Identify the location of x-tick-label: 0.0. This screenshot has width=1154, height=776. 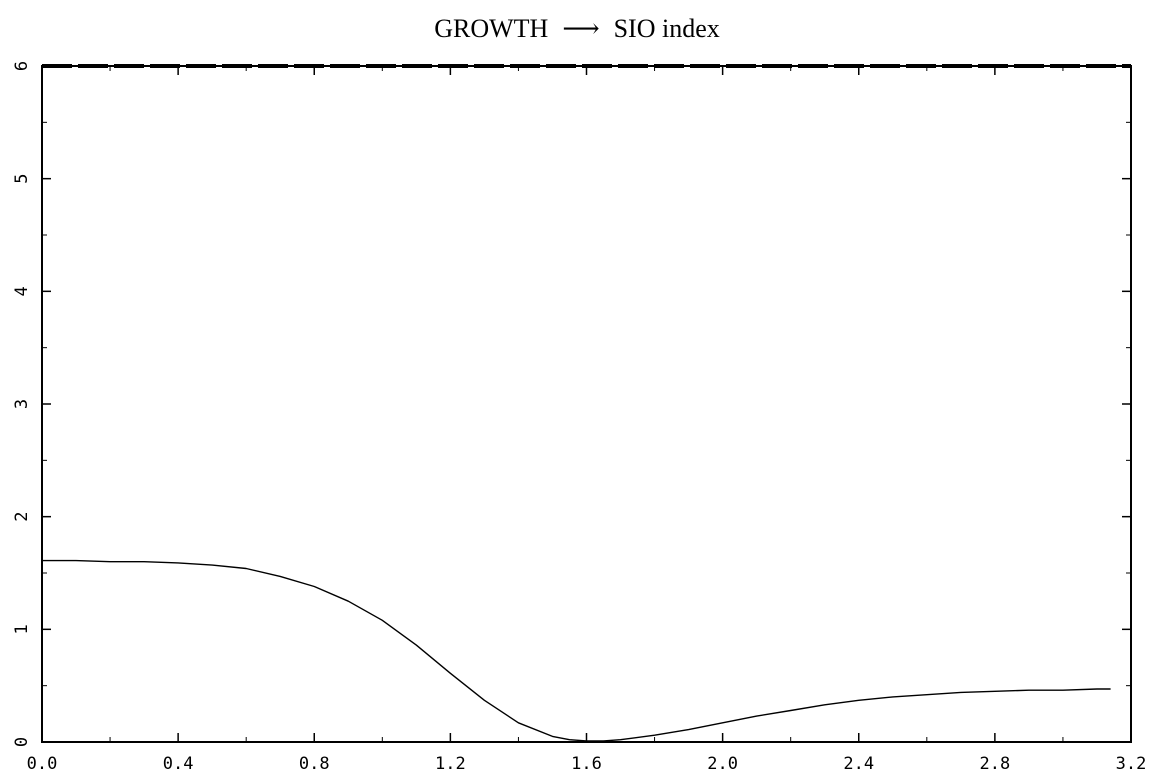
(42, 764).